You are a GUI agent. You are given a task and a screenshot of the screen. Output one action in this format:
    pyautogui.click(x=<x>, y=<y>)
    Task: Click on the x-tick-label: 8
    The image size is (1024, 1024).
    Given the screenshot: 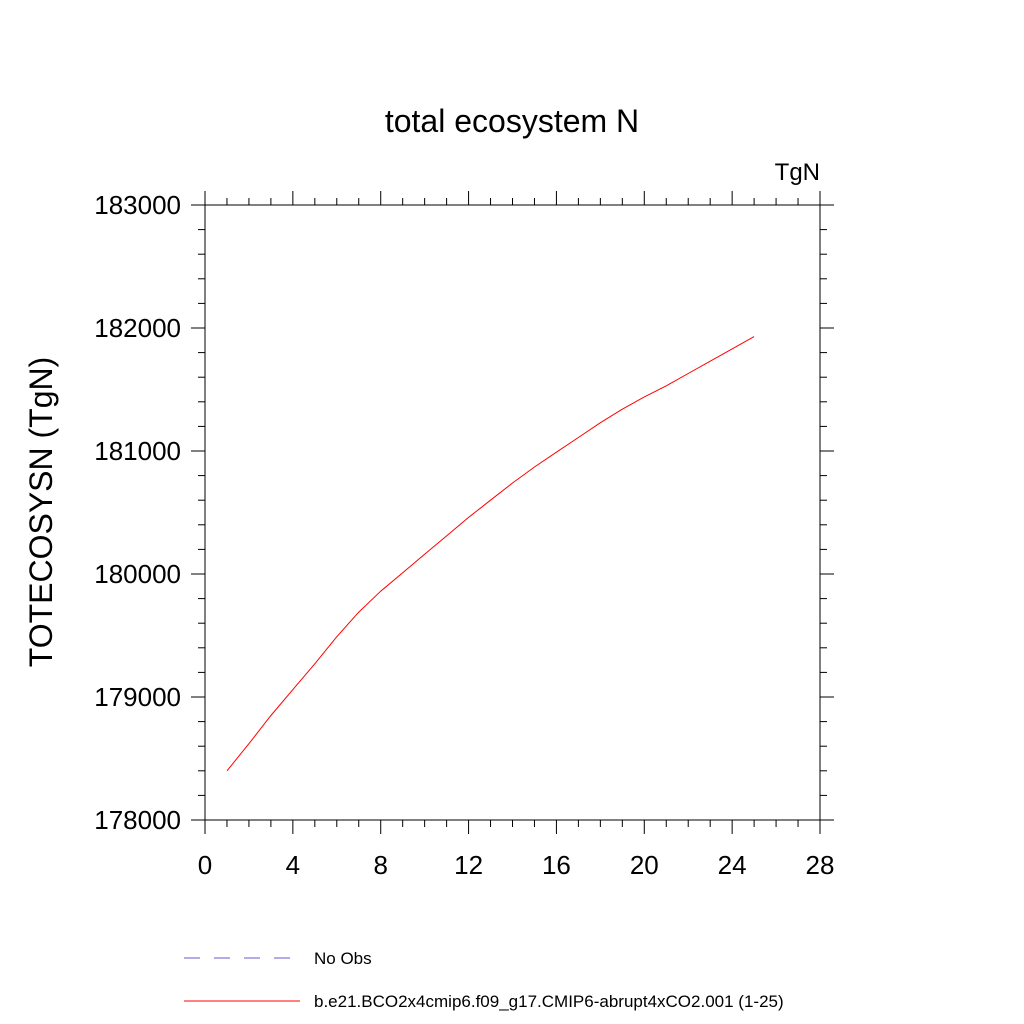 What is the action you would take?
    pyautogui.click(x=380, y=865)
    